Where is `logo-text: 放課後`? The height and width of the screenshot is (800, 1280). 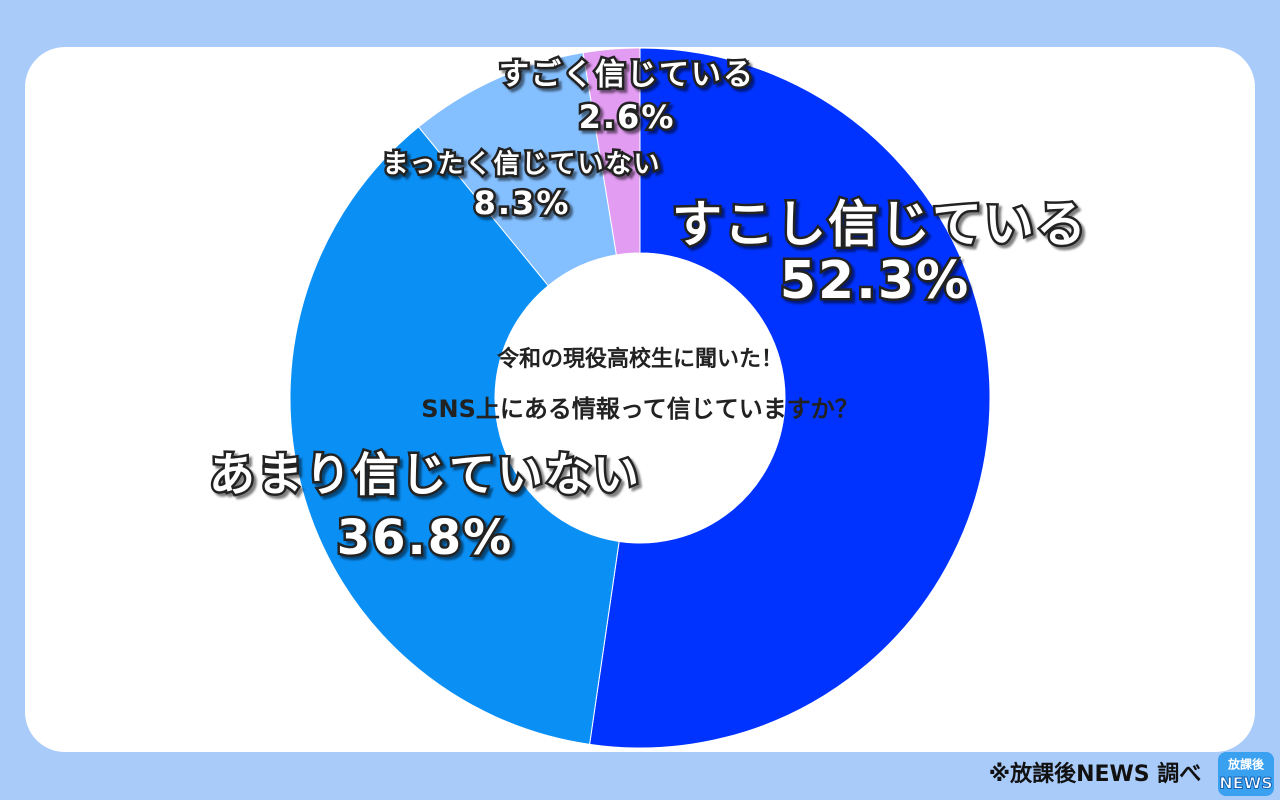 logo-text: 放課後 is located at coordinates (1246, 764).